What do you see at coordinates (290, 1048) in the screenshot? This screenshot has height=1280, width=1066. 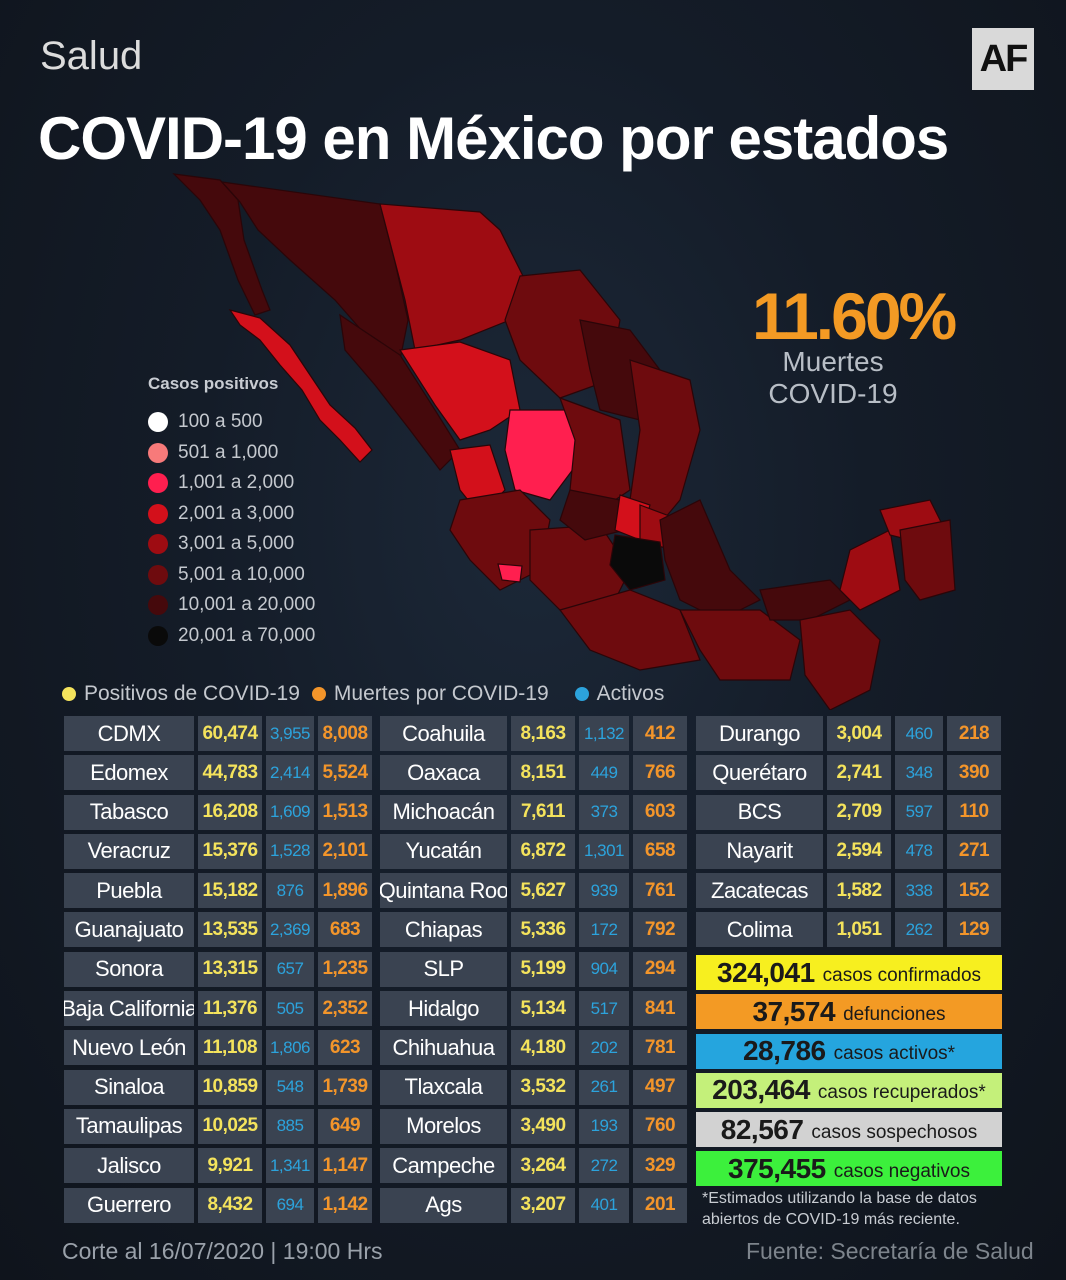 I see `active-cases: 1,806` at bounding box center [290, 1048].